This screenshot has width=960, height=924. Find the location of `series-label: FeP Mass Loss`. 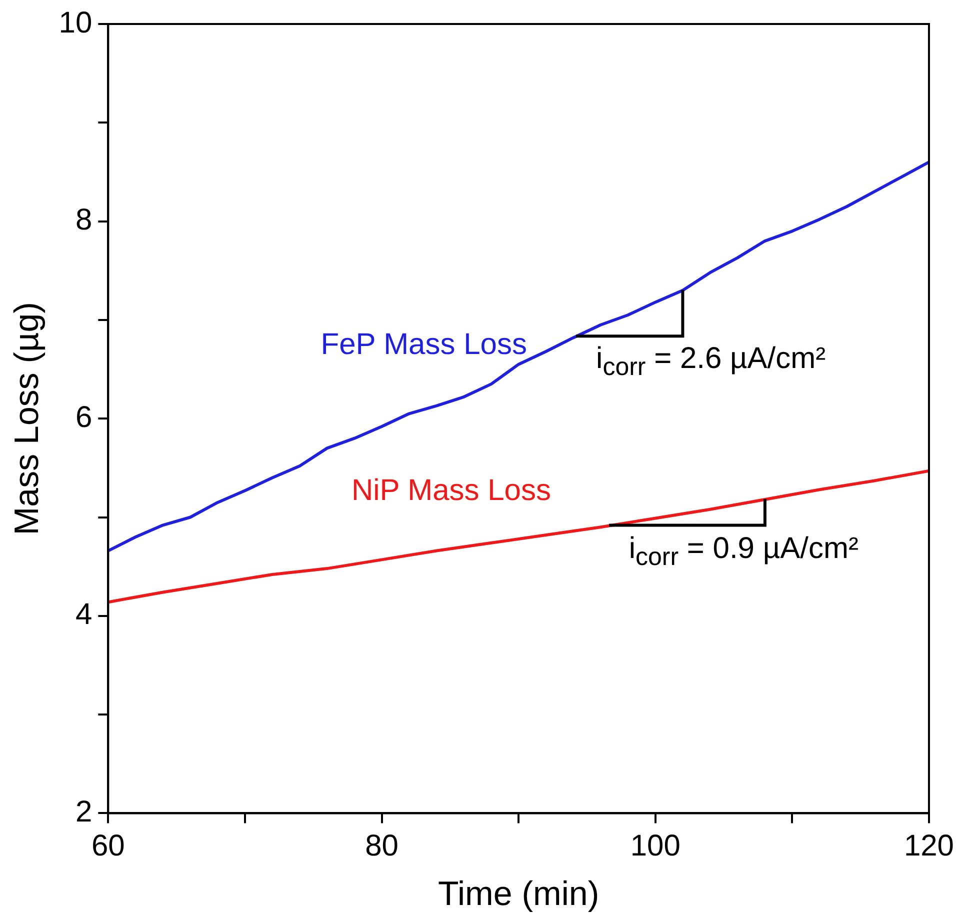

series-label: FeP Mass Loss is located at coordinates (423, 345).